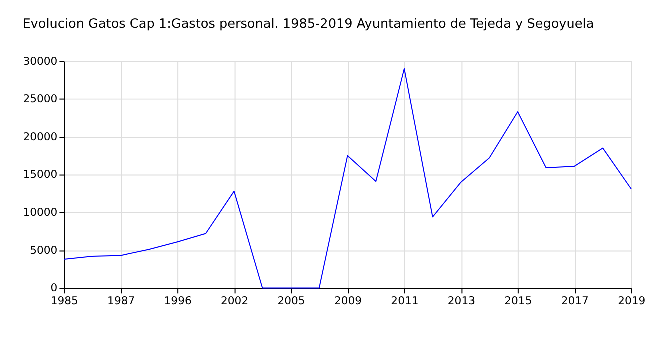 The height and width of the screenshot is (350, 660). I want to click on y-tick-label: 5000, so click(44, 250).